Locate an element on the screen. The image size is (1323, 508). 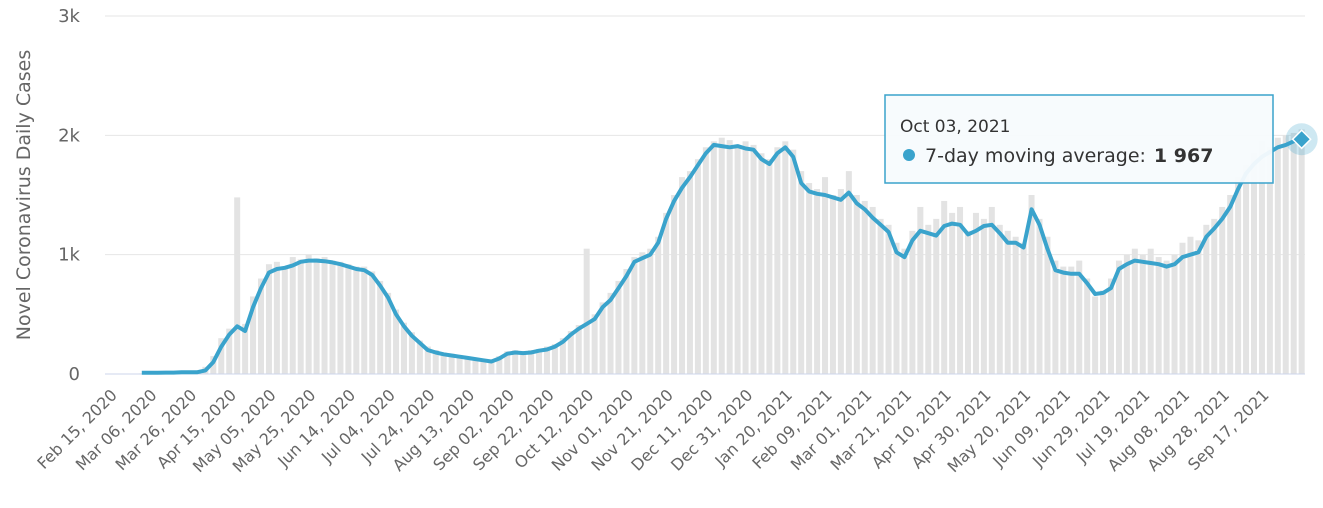
hover-point is located at coordinates (1301, 139).